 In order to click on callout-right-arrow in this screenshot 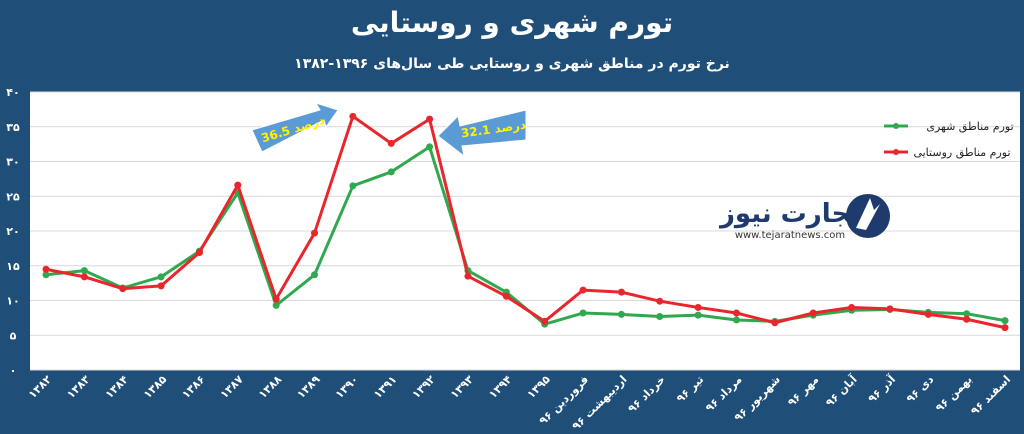, I will do `click(482, 133)`.